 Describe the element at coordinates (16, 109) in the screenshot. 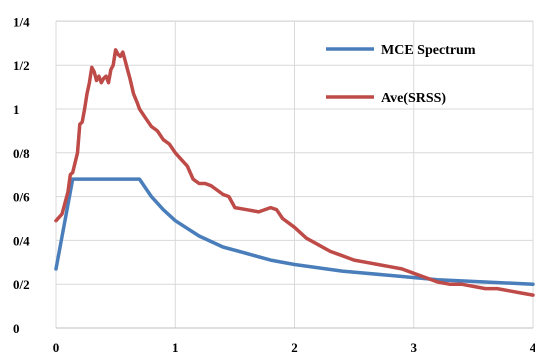

I see `y-tick-label: 1` at that location.